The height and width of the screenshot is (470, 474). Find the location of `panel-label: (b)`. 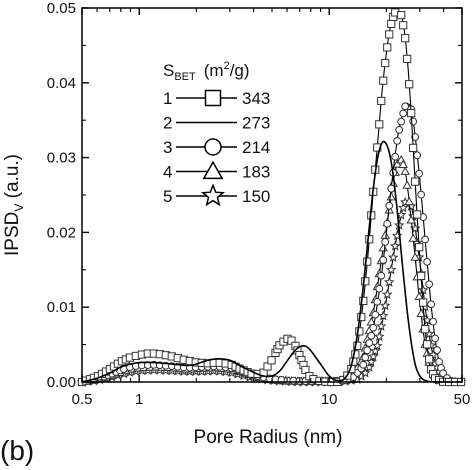

panel-label: (b) is located at coordinates (17, 450).